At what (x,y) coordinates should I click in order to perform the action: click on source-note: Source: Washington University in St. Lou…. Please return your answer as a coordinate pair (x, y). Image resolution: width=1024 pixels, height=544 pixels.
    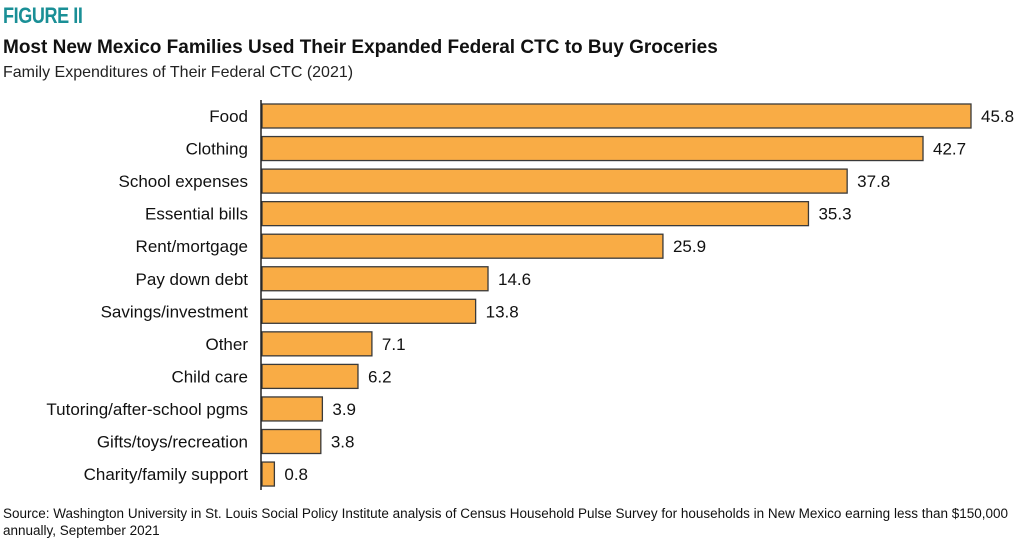
    Looking at the image, I should click on (506, 522).